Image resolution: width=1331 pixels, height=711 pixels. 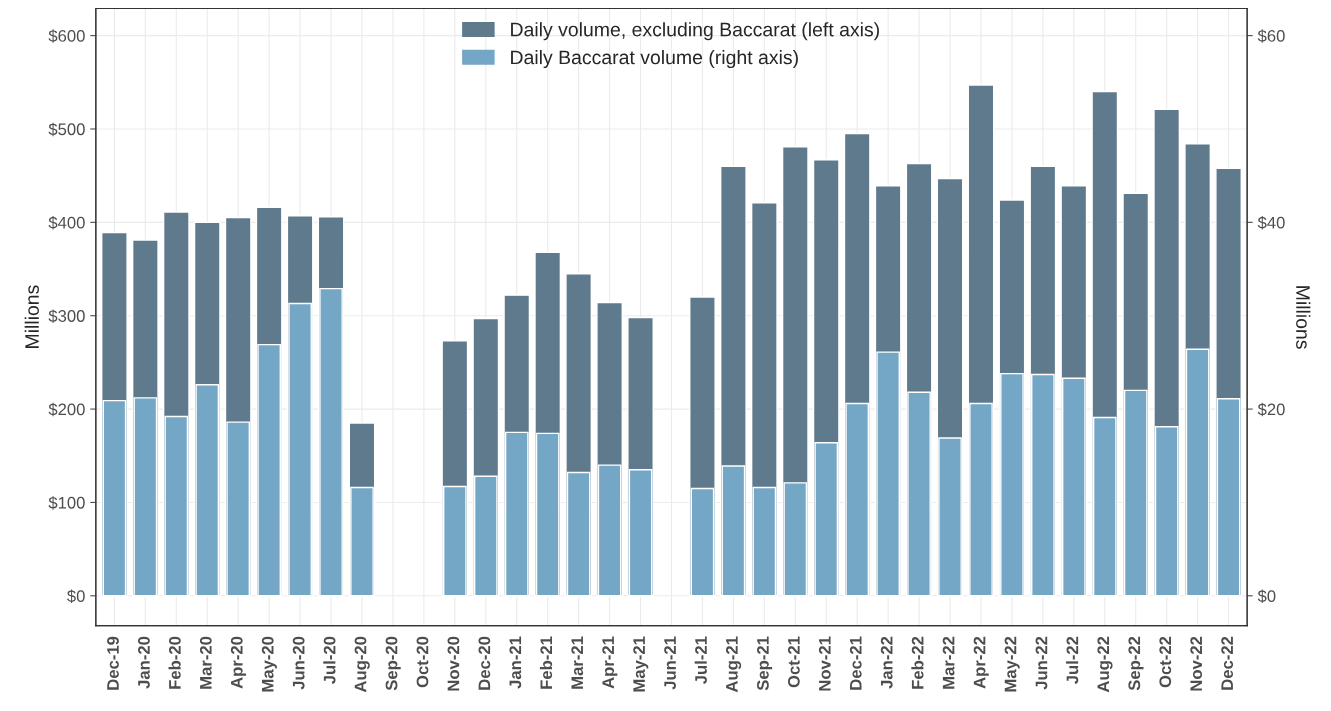 What do you see at coordinates (66, 409) in the screenshot?
I see `y-tick-label: $200` at bounding box center [66, 409].